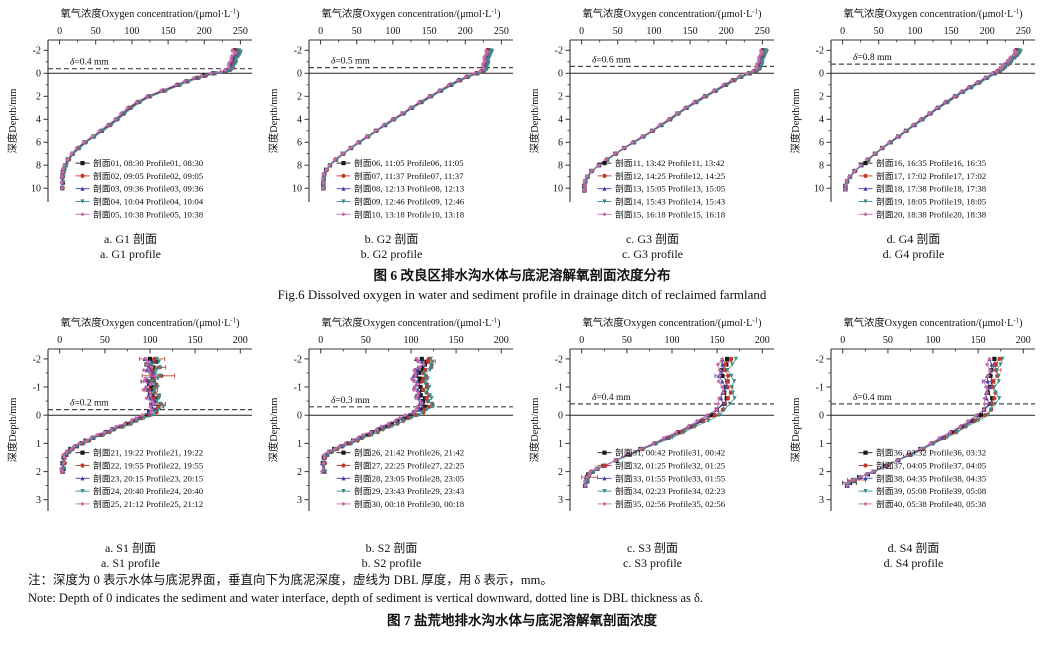  I want to click on svg-text: 剖面22, 19:55 Profile22, 19:55, so click(148, 465).